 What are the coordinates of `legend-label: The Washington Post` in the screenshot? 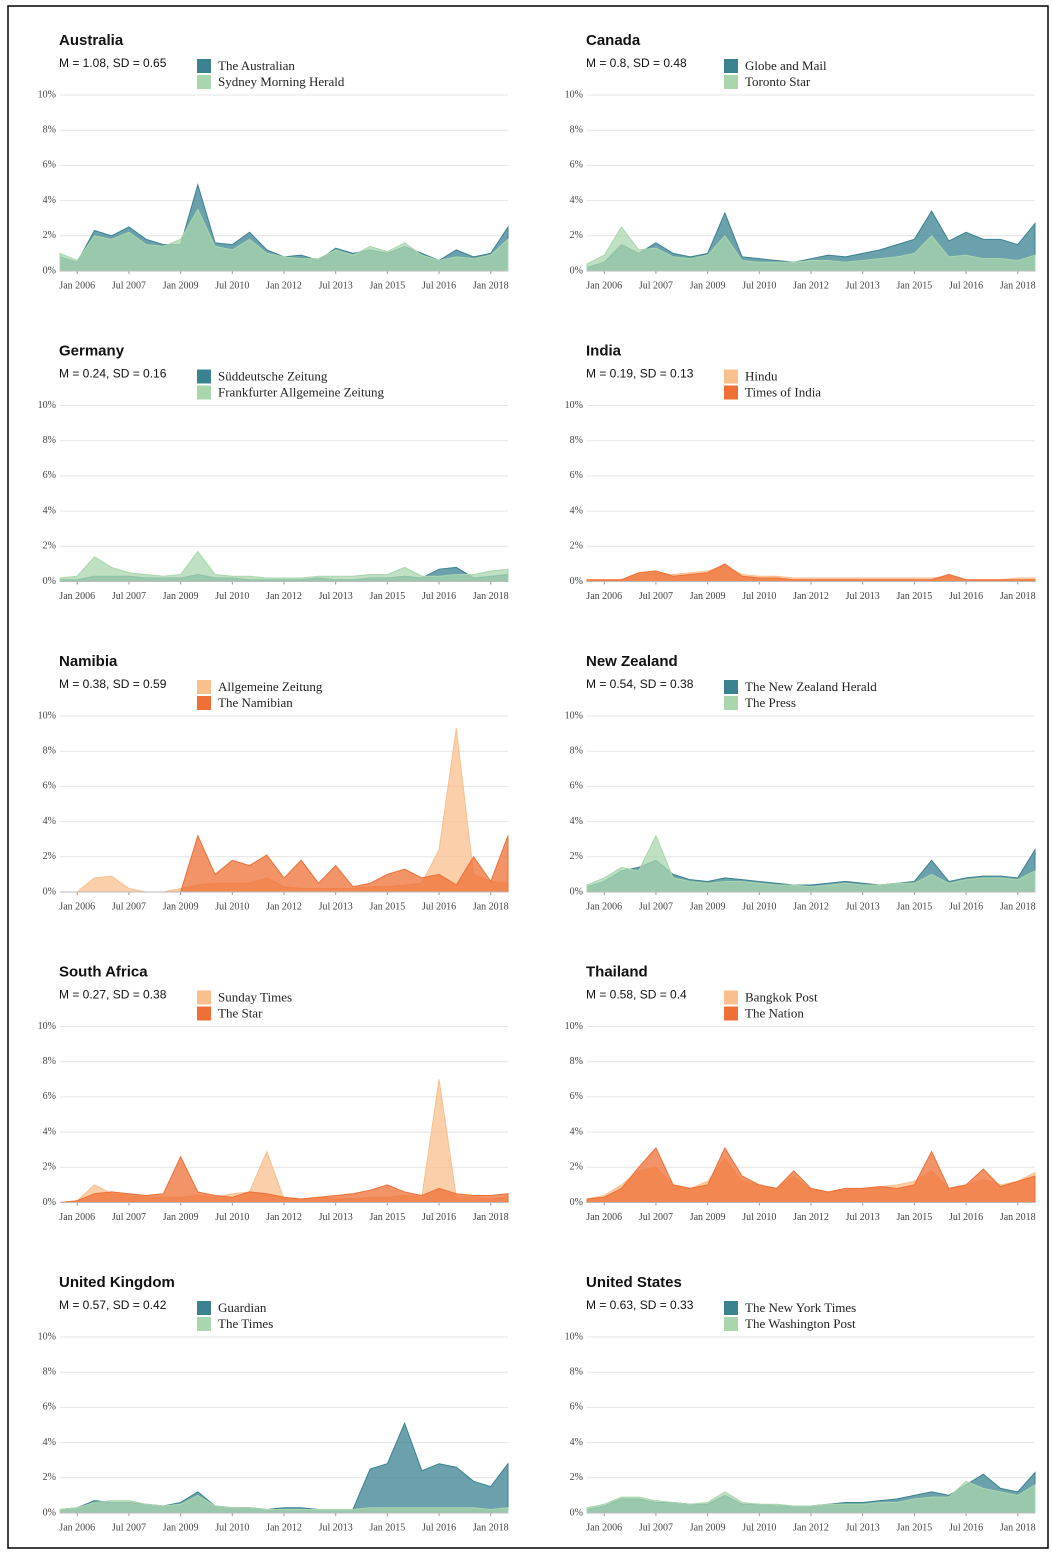 It's located at (800, 1323).